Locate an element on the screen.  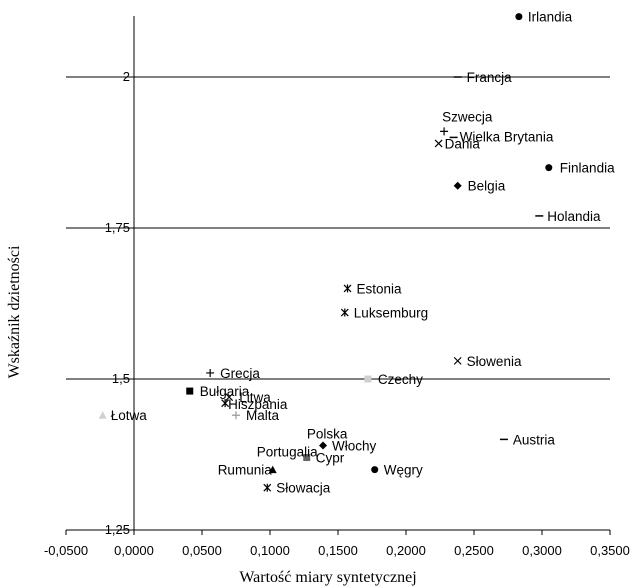
x-tick-label: 0,0000 is located at coordinates (134, 550).